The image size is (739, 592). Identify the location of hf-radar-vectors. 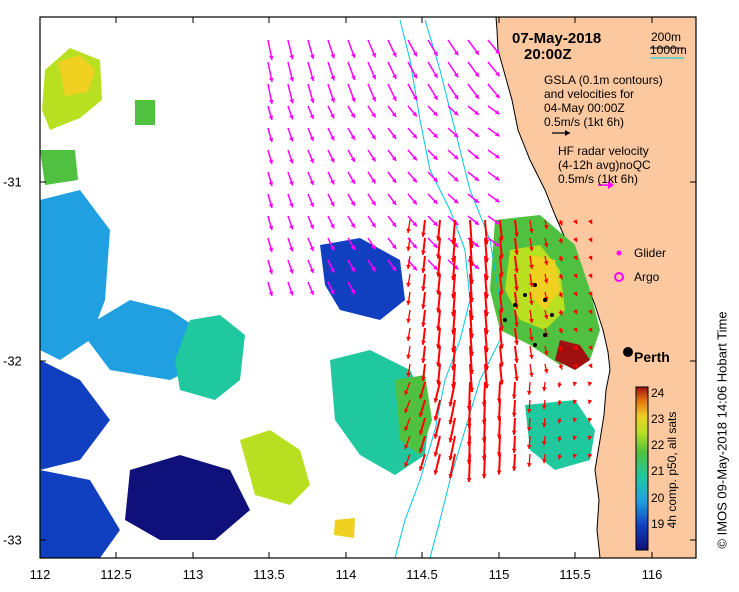
(384, 168).